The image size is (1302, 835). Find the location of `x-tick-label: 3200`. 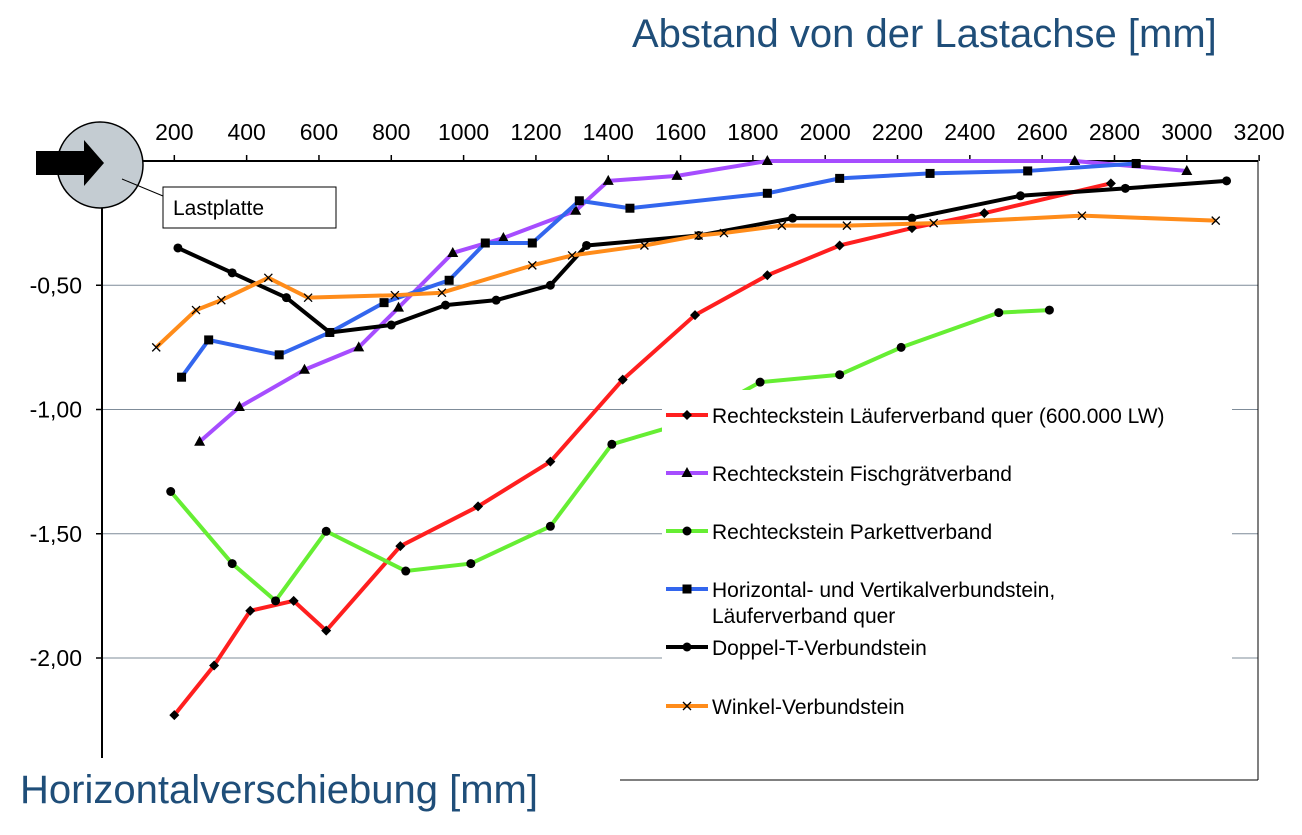

x-tick-label: 3200 is located at coordinates (1259, 132).